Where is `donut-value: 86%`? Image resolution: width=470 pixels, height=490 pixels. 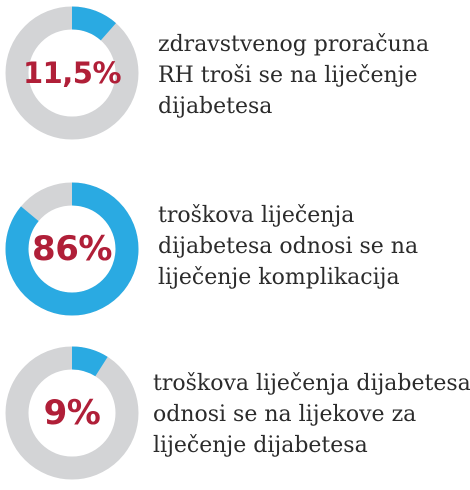 donut-value: 86% is located at coordinates (72, 249).